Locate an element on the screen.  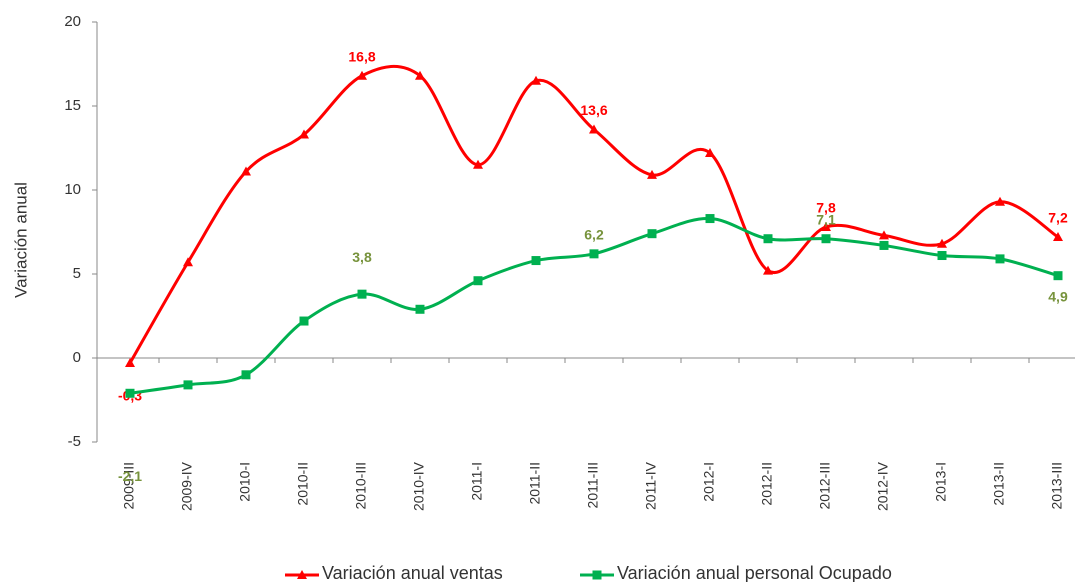
x-tick-label: 2011-III is located at coordinates (593, 485).